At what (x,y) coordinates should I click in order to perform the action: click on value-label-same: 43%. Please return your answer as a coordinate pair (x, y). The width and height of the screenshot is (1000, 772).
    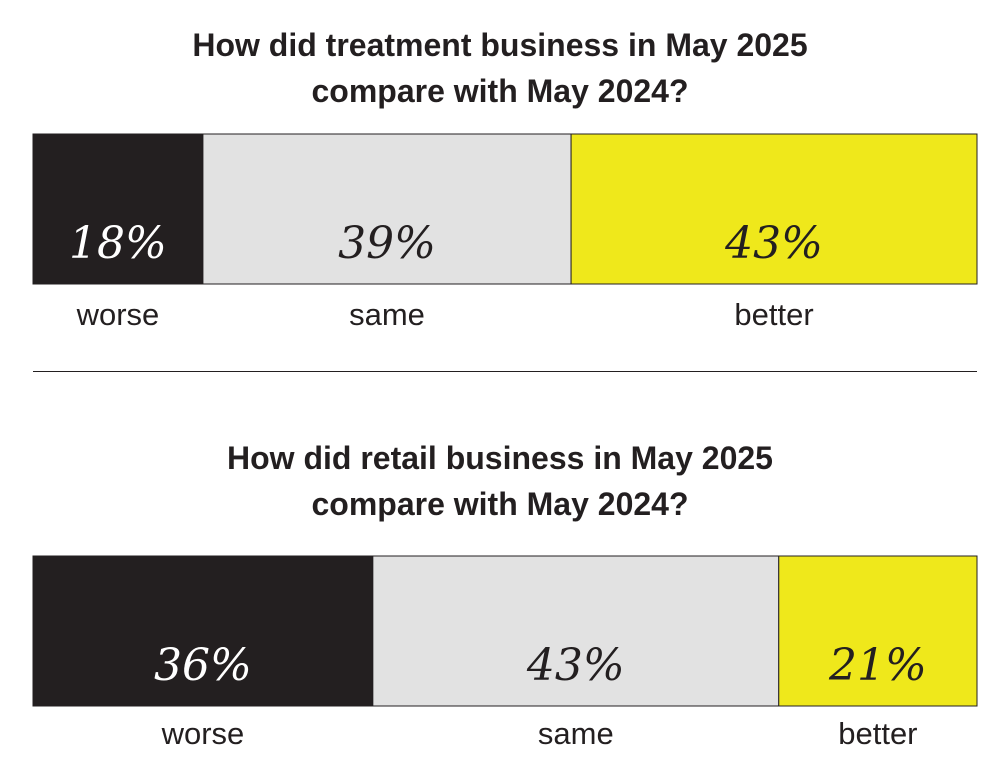
    Looking at the image, I should click on (575, 665).